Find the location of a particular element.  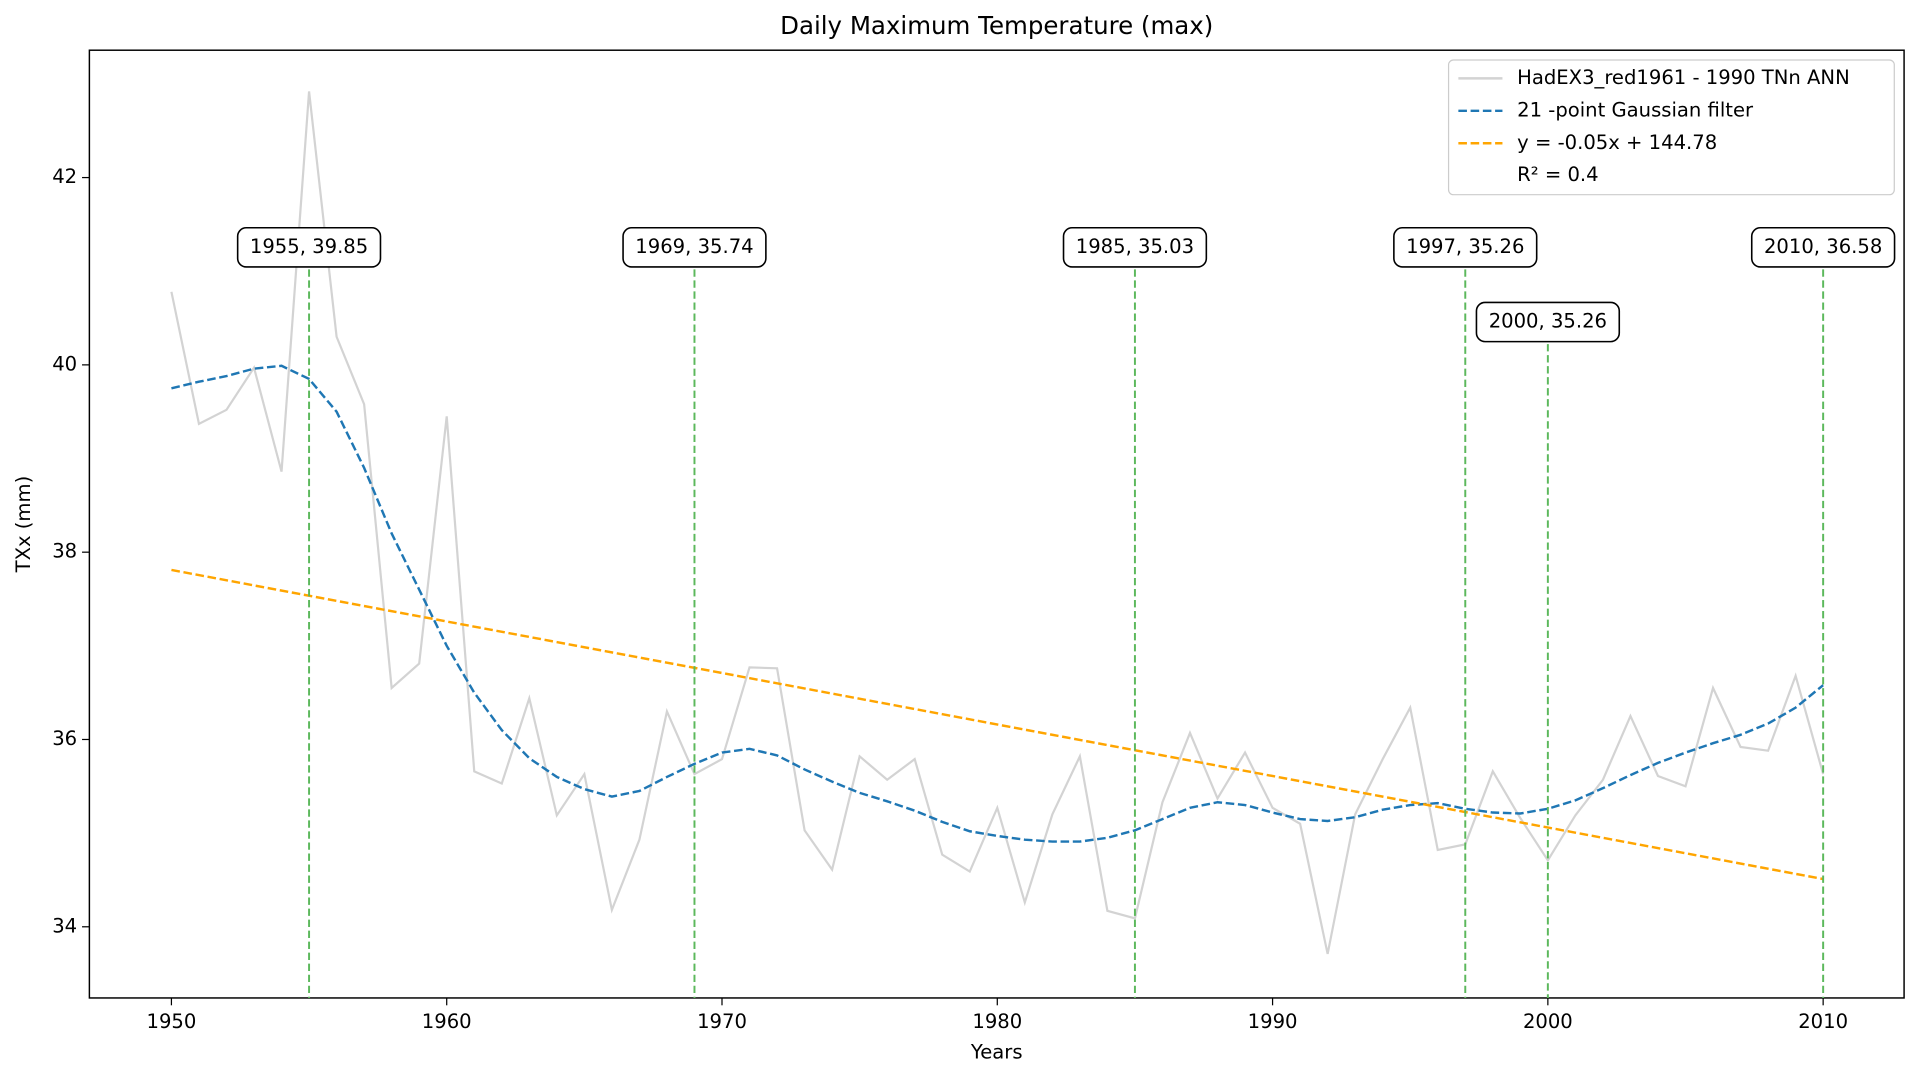

chart-title: Daily Maximum Temperature (max) is located at coordinates (996, 25).